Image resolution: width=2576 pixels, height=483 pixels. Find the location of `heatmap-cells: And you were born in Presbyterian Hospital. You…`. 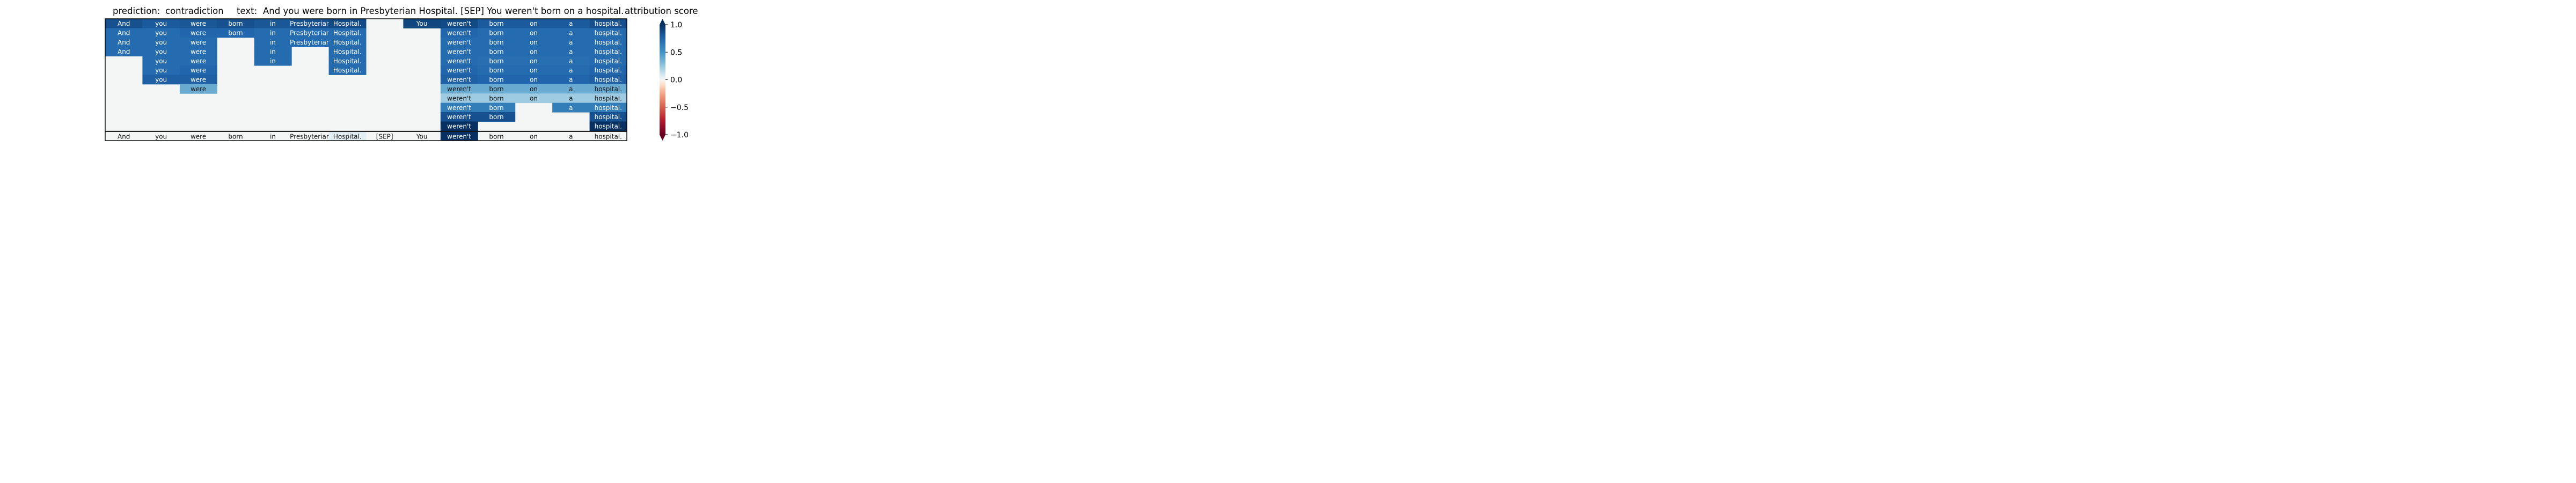

heatmap-cells: And you were born in Presbyterian Hospital. You… is located at coordinates (366, 80).